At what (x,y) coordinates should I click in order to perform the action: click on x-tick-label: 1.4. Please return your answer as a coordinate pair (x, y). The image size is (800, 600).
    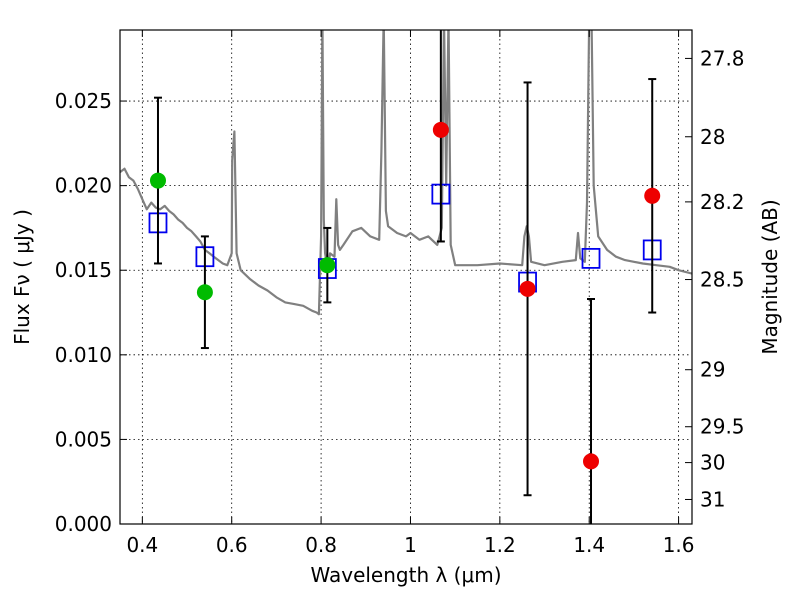
    Looking at the image, I should click on (589, 545).